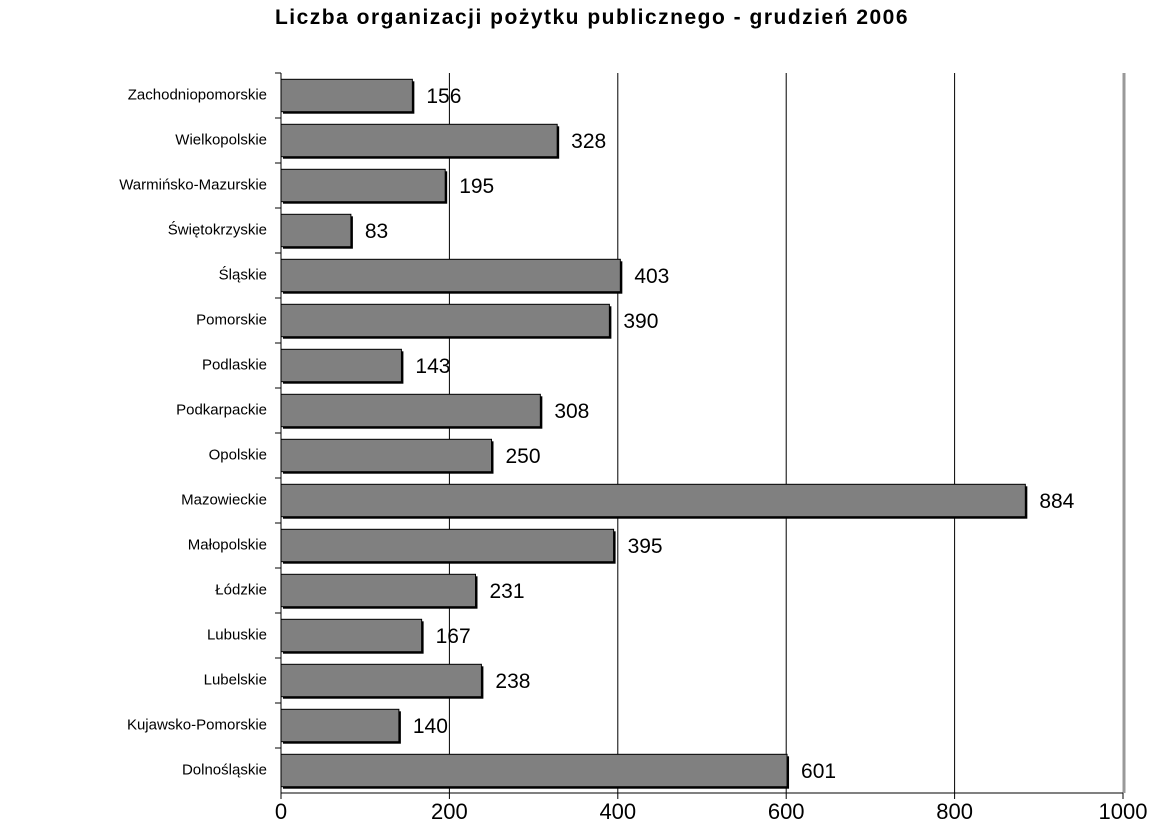 This screenshot has width=1165, height=830. Describe the element at coordinates (376, 231) in the screenshot. I see `value-label: 83` at that location.